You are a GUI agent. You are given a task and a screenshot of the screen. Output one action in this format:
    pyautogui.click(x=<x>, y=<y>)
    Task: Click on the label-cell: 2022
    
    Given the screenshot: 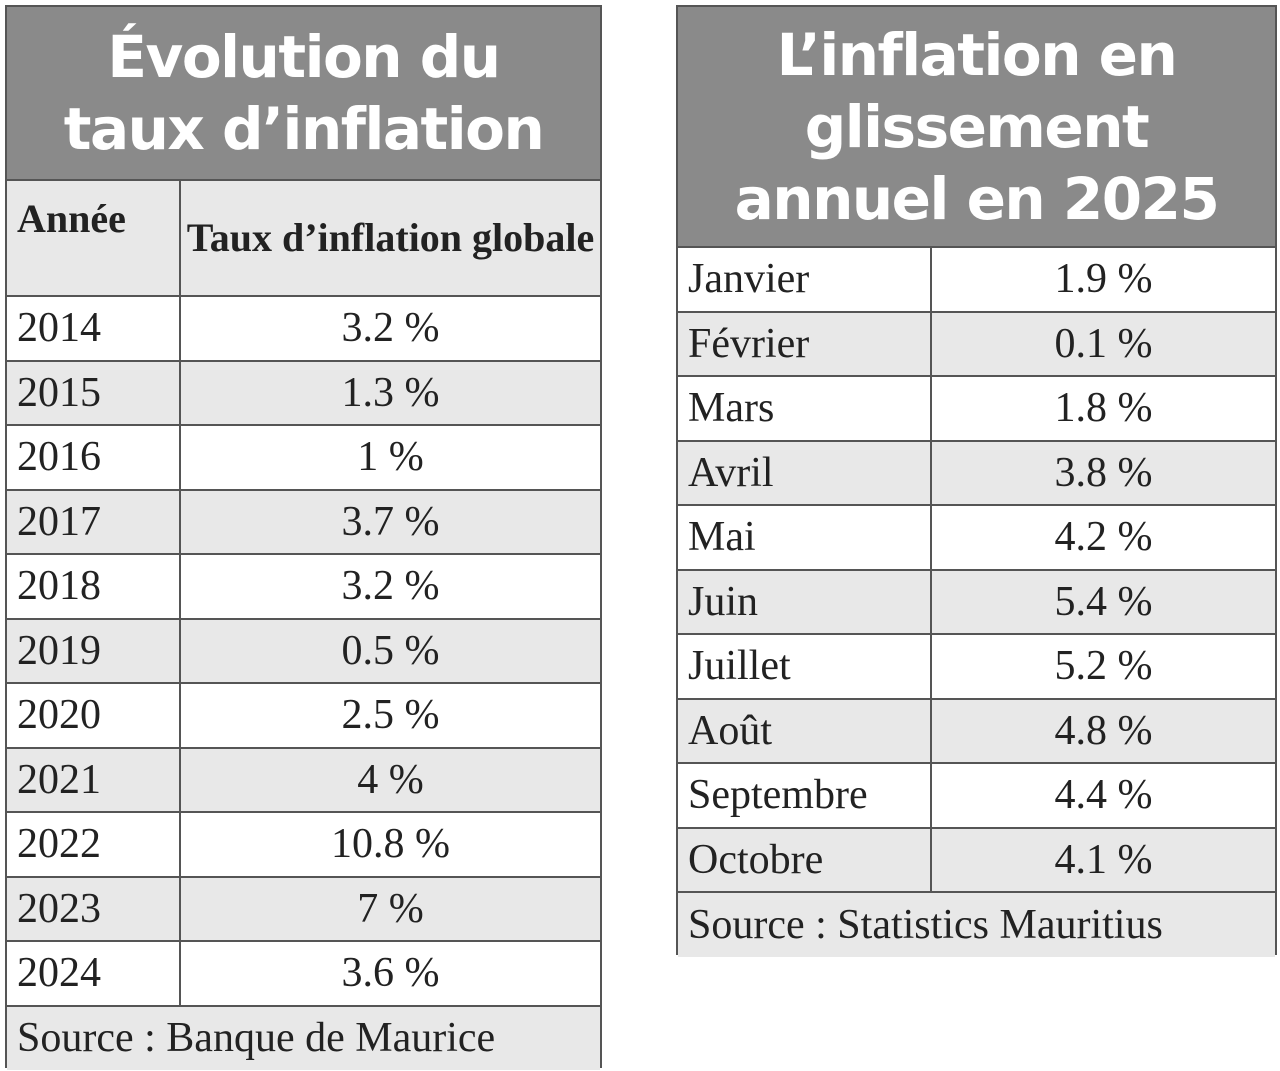 What is the action you would take?
    pyautogui.click(x=94, y=844)
    